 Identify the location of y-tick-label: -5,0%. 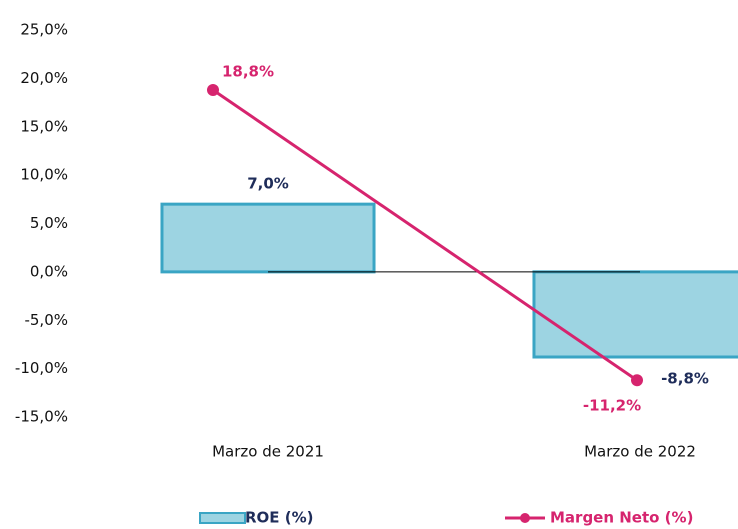
(46, 320).